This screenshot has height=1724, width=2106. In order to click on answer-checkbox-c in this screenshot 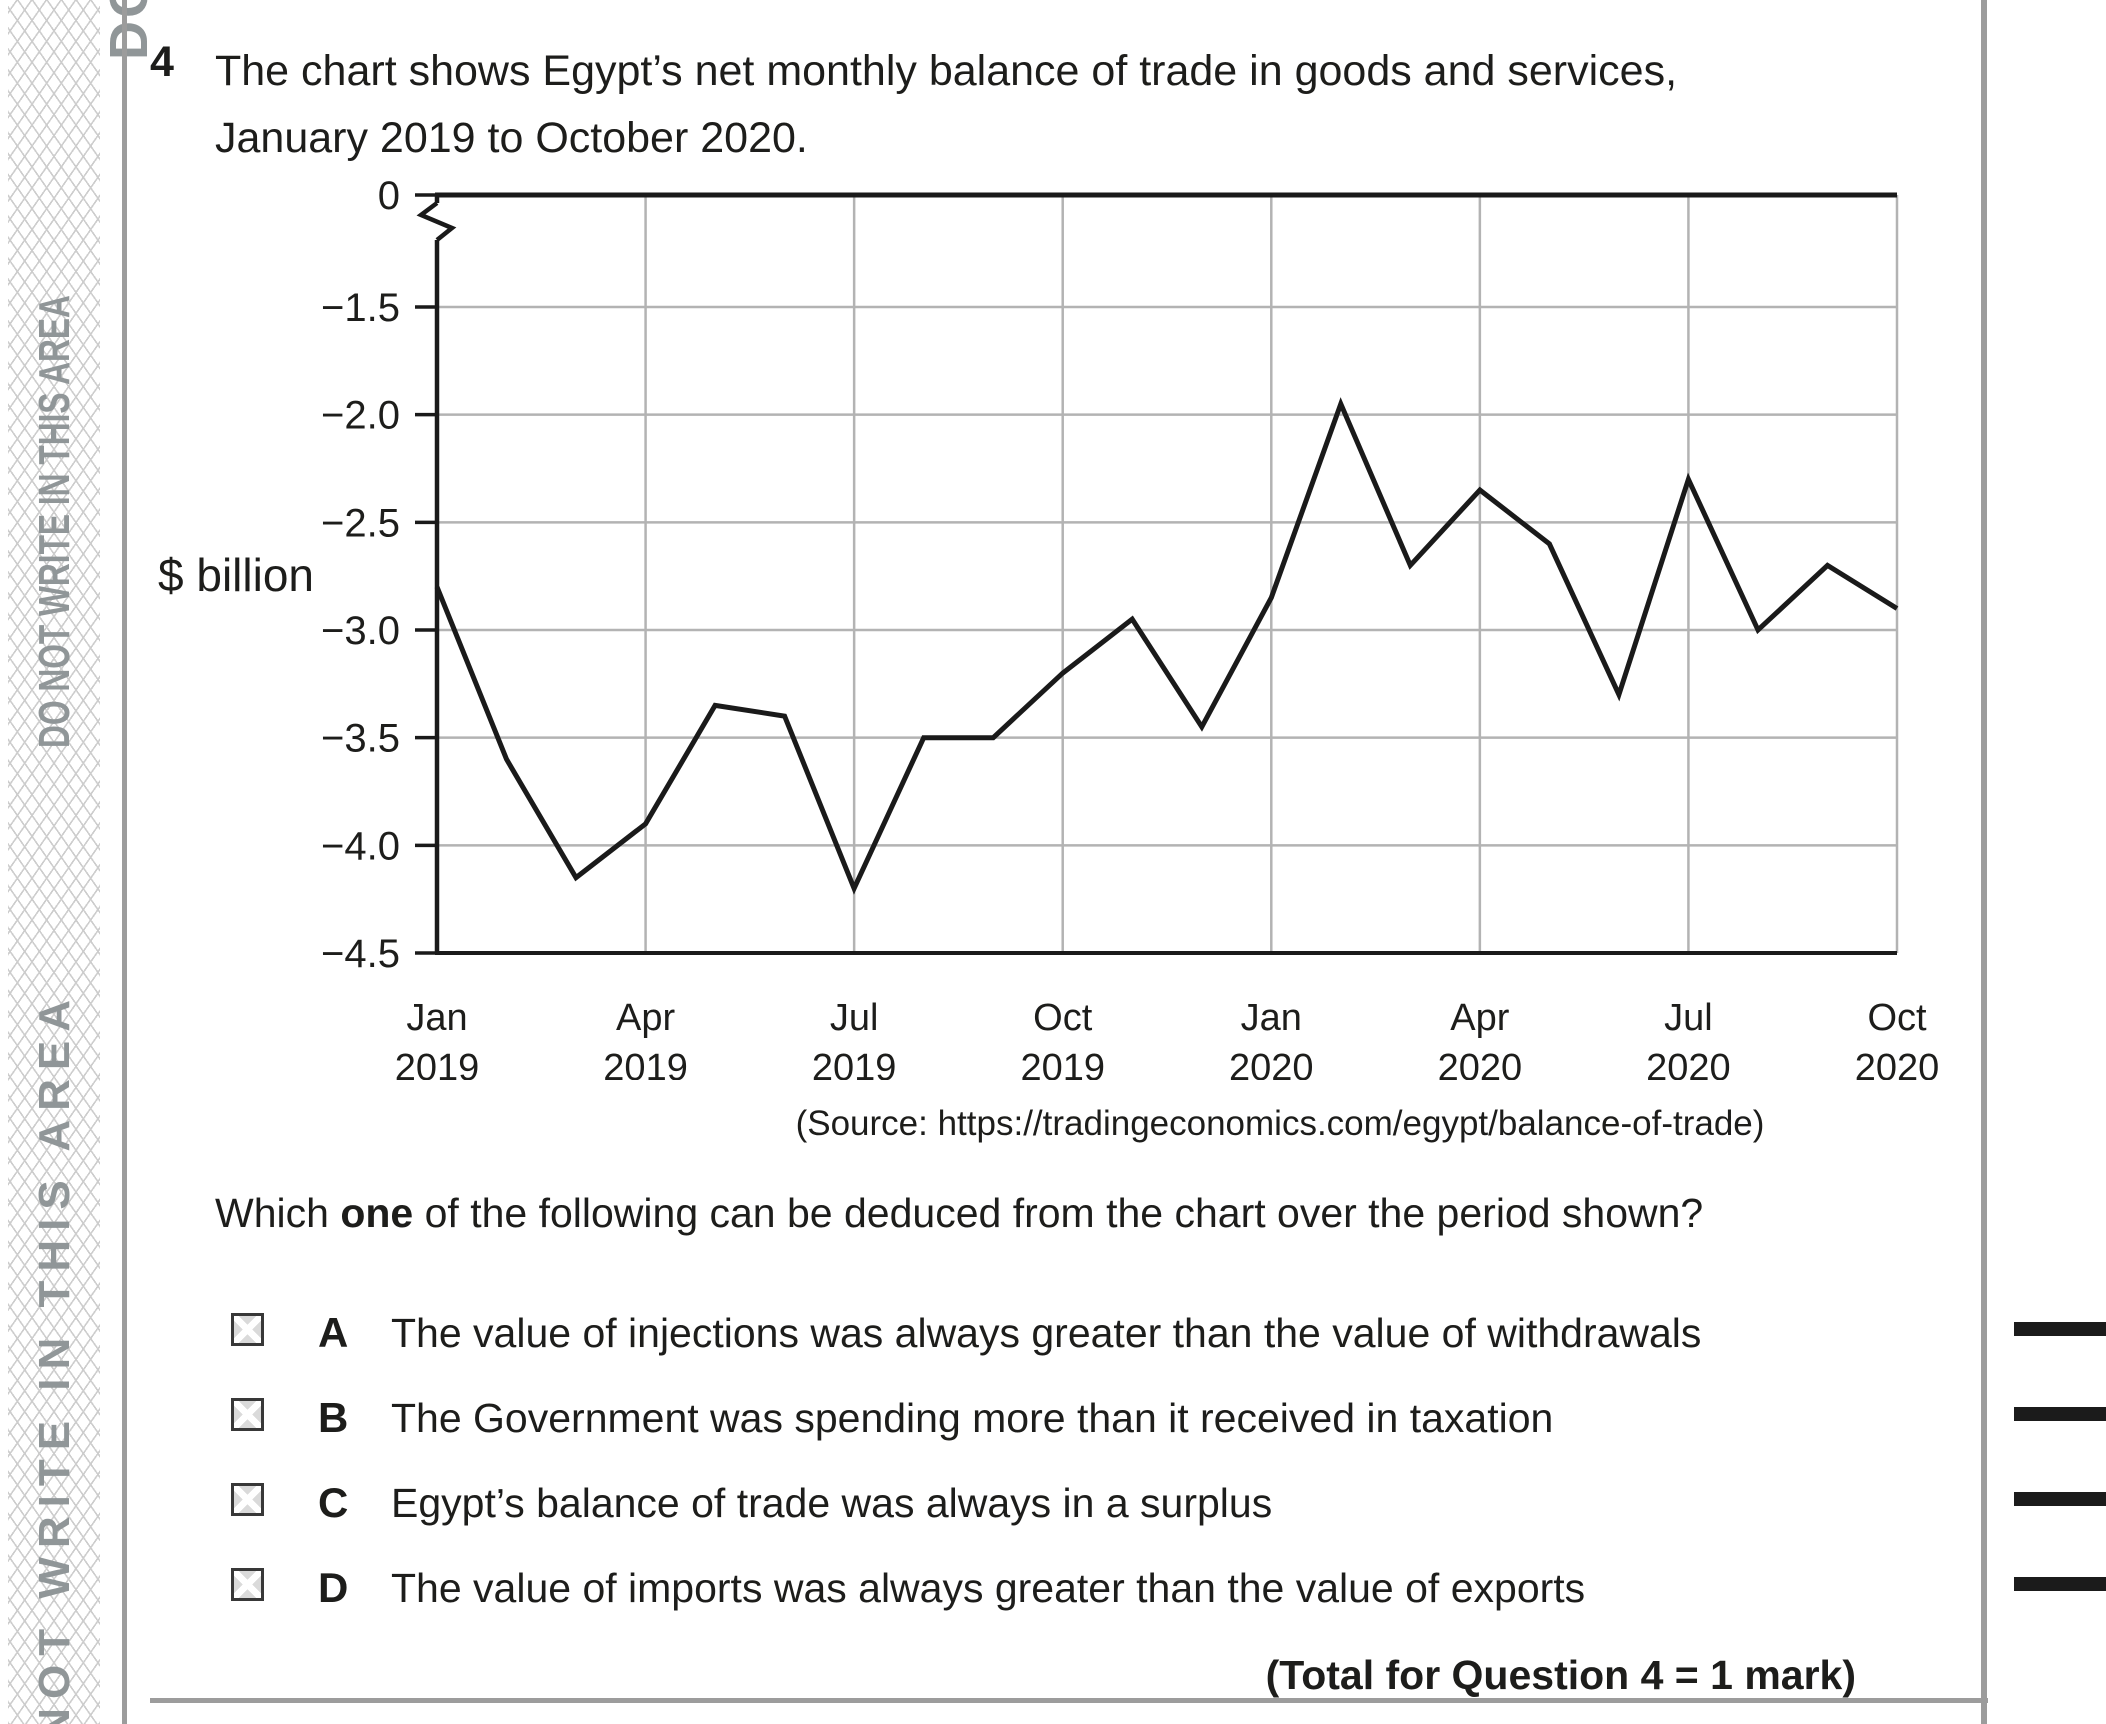, I will do `click(247, 1499)`.